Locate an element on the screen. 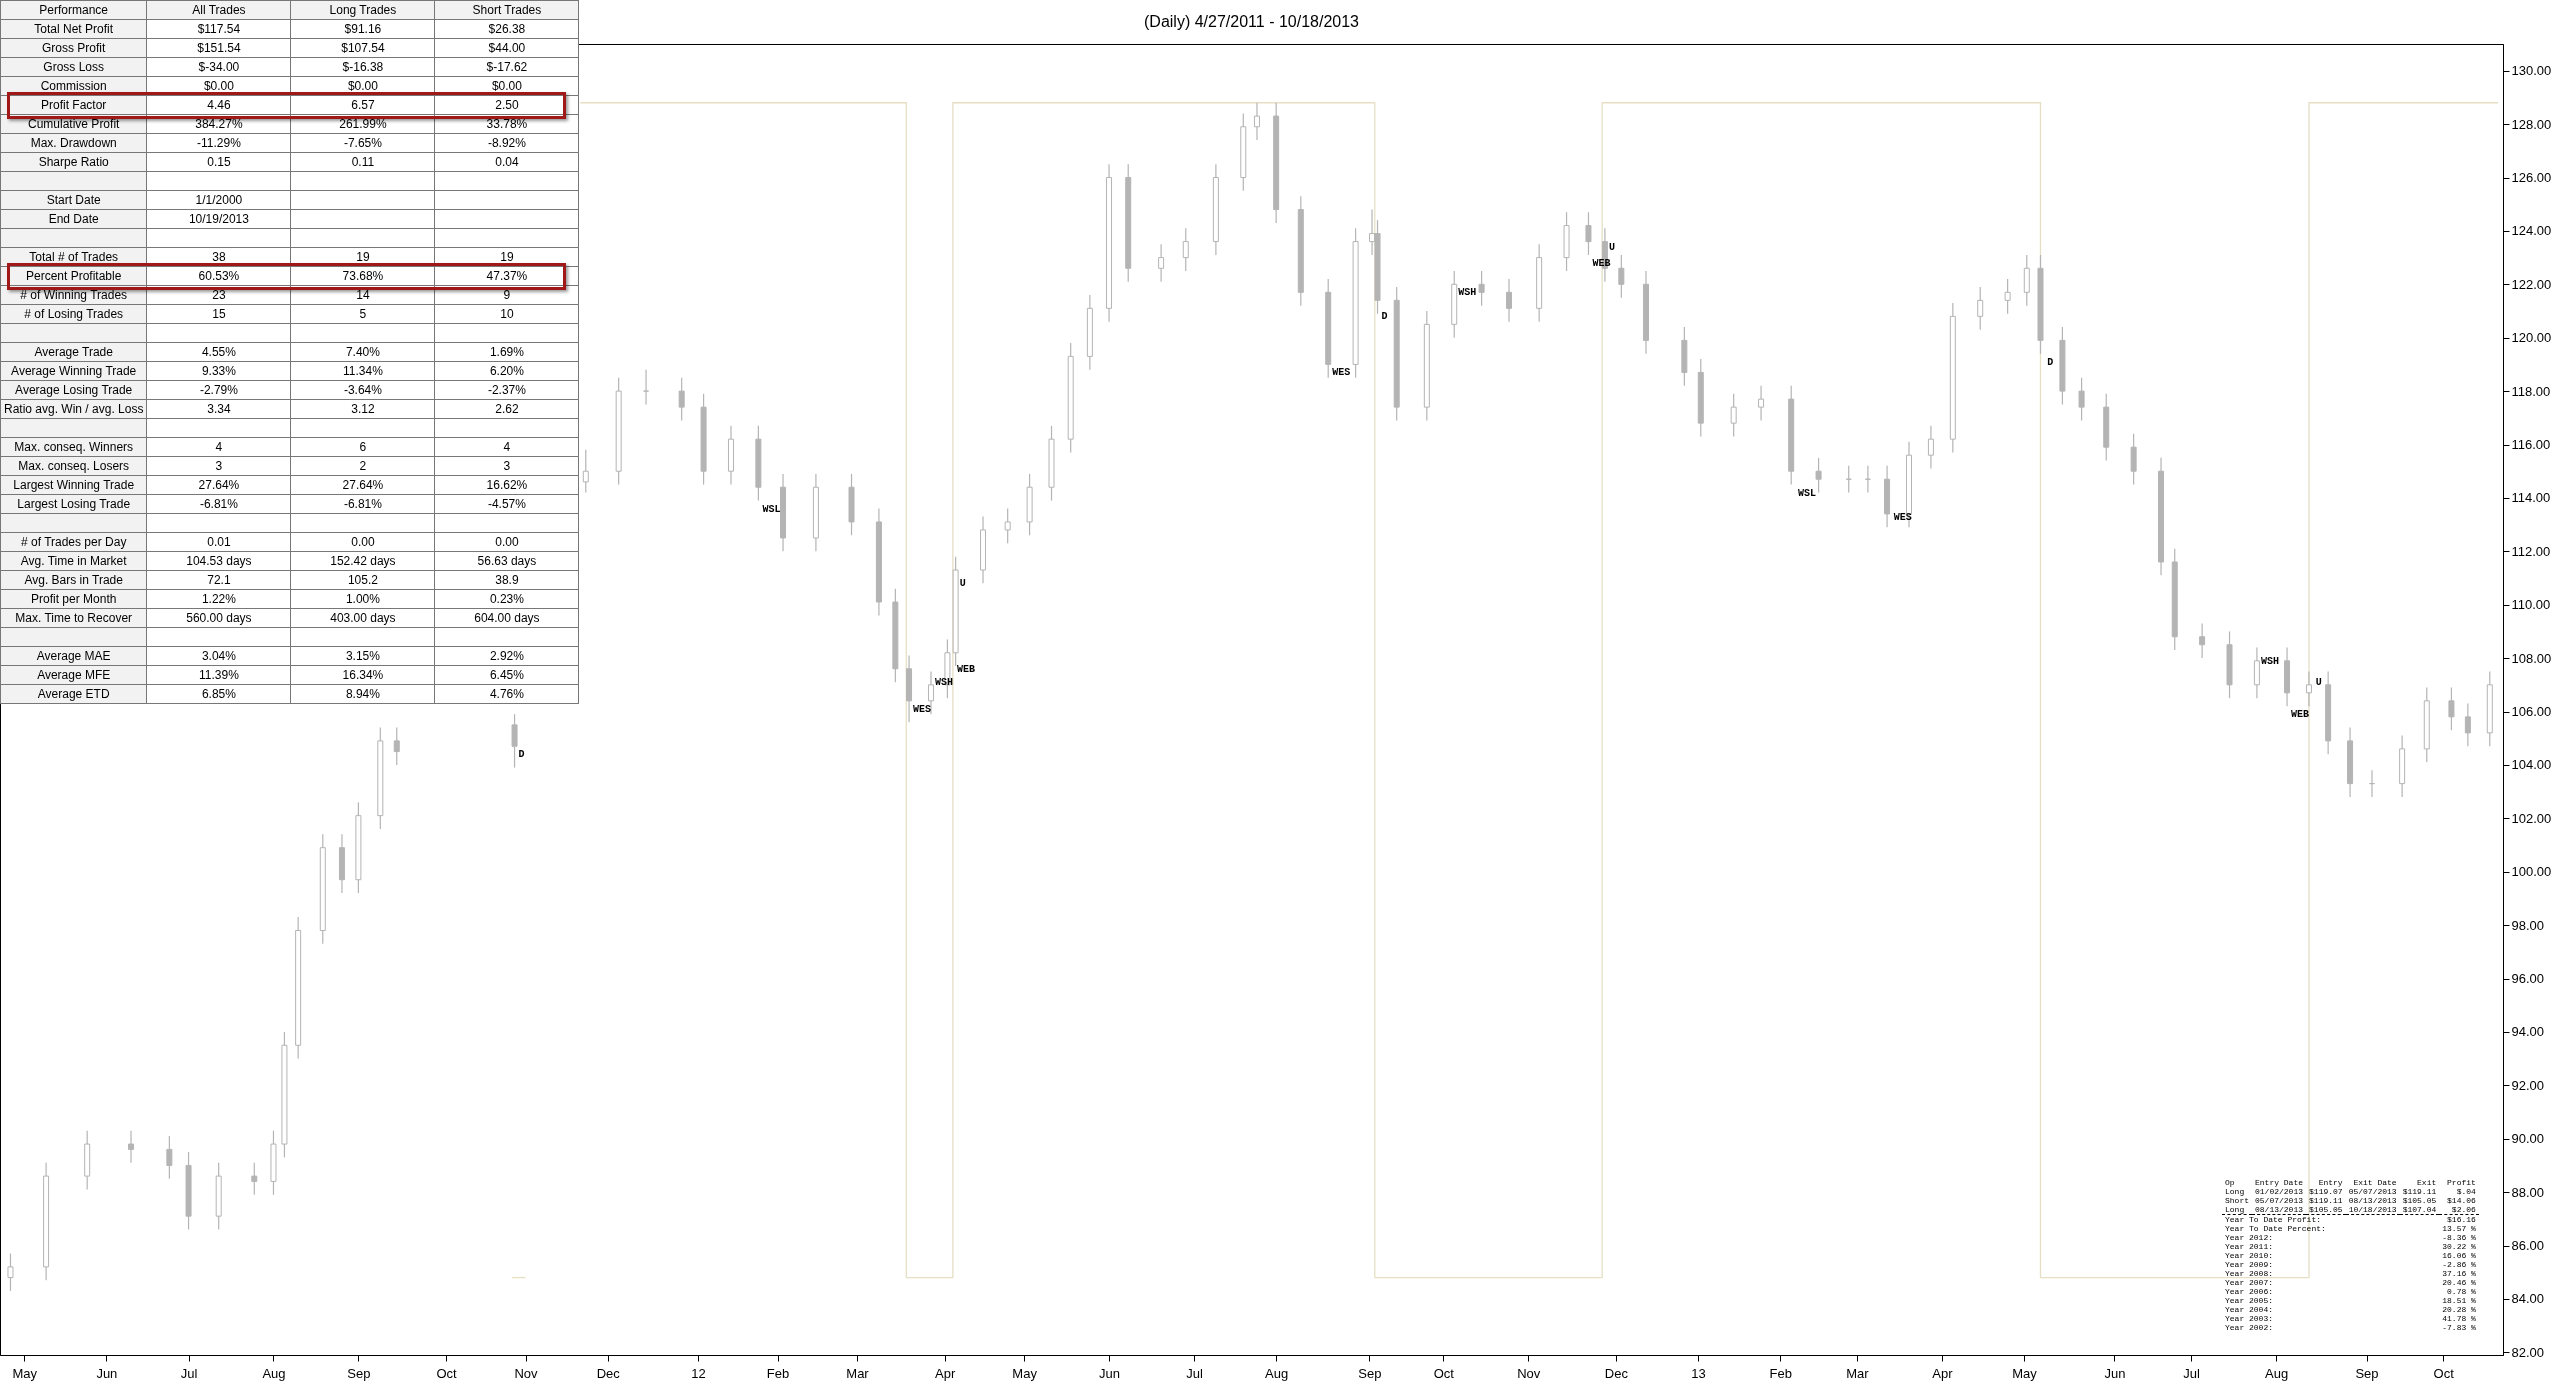 The height and width of the screenshot is (1399, 2560). text: # of Winning Trades is located at coordinates (74, 295).